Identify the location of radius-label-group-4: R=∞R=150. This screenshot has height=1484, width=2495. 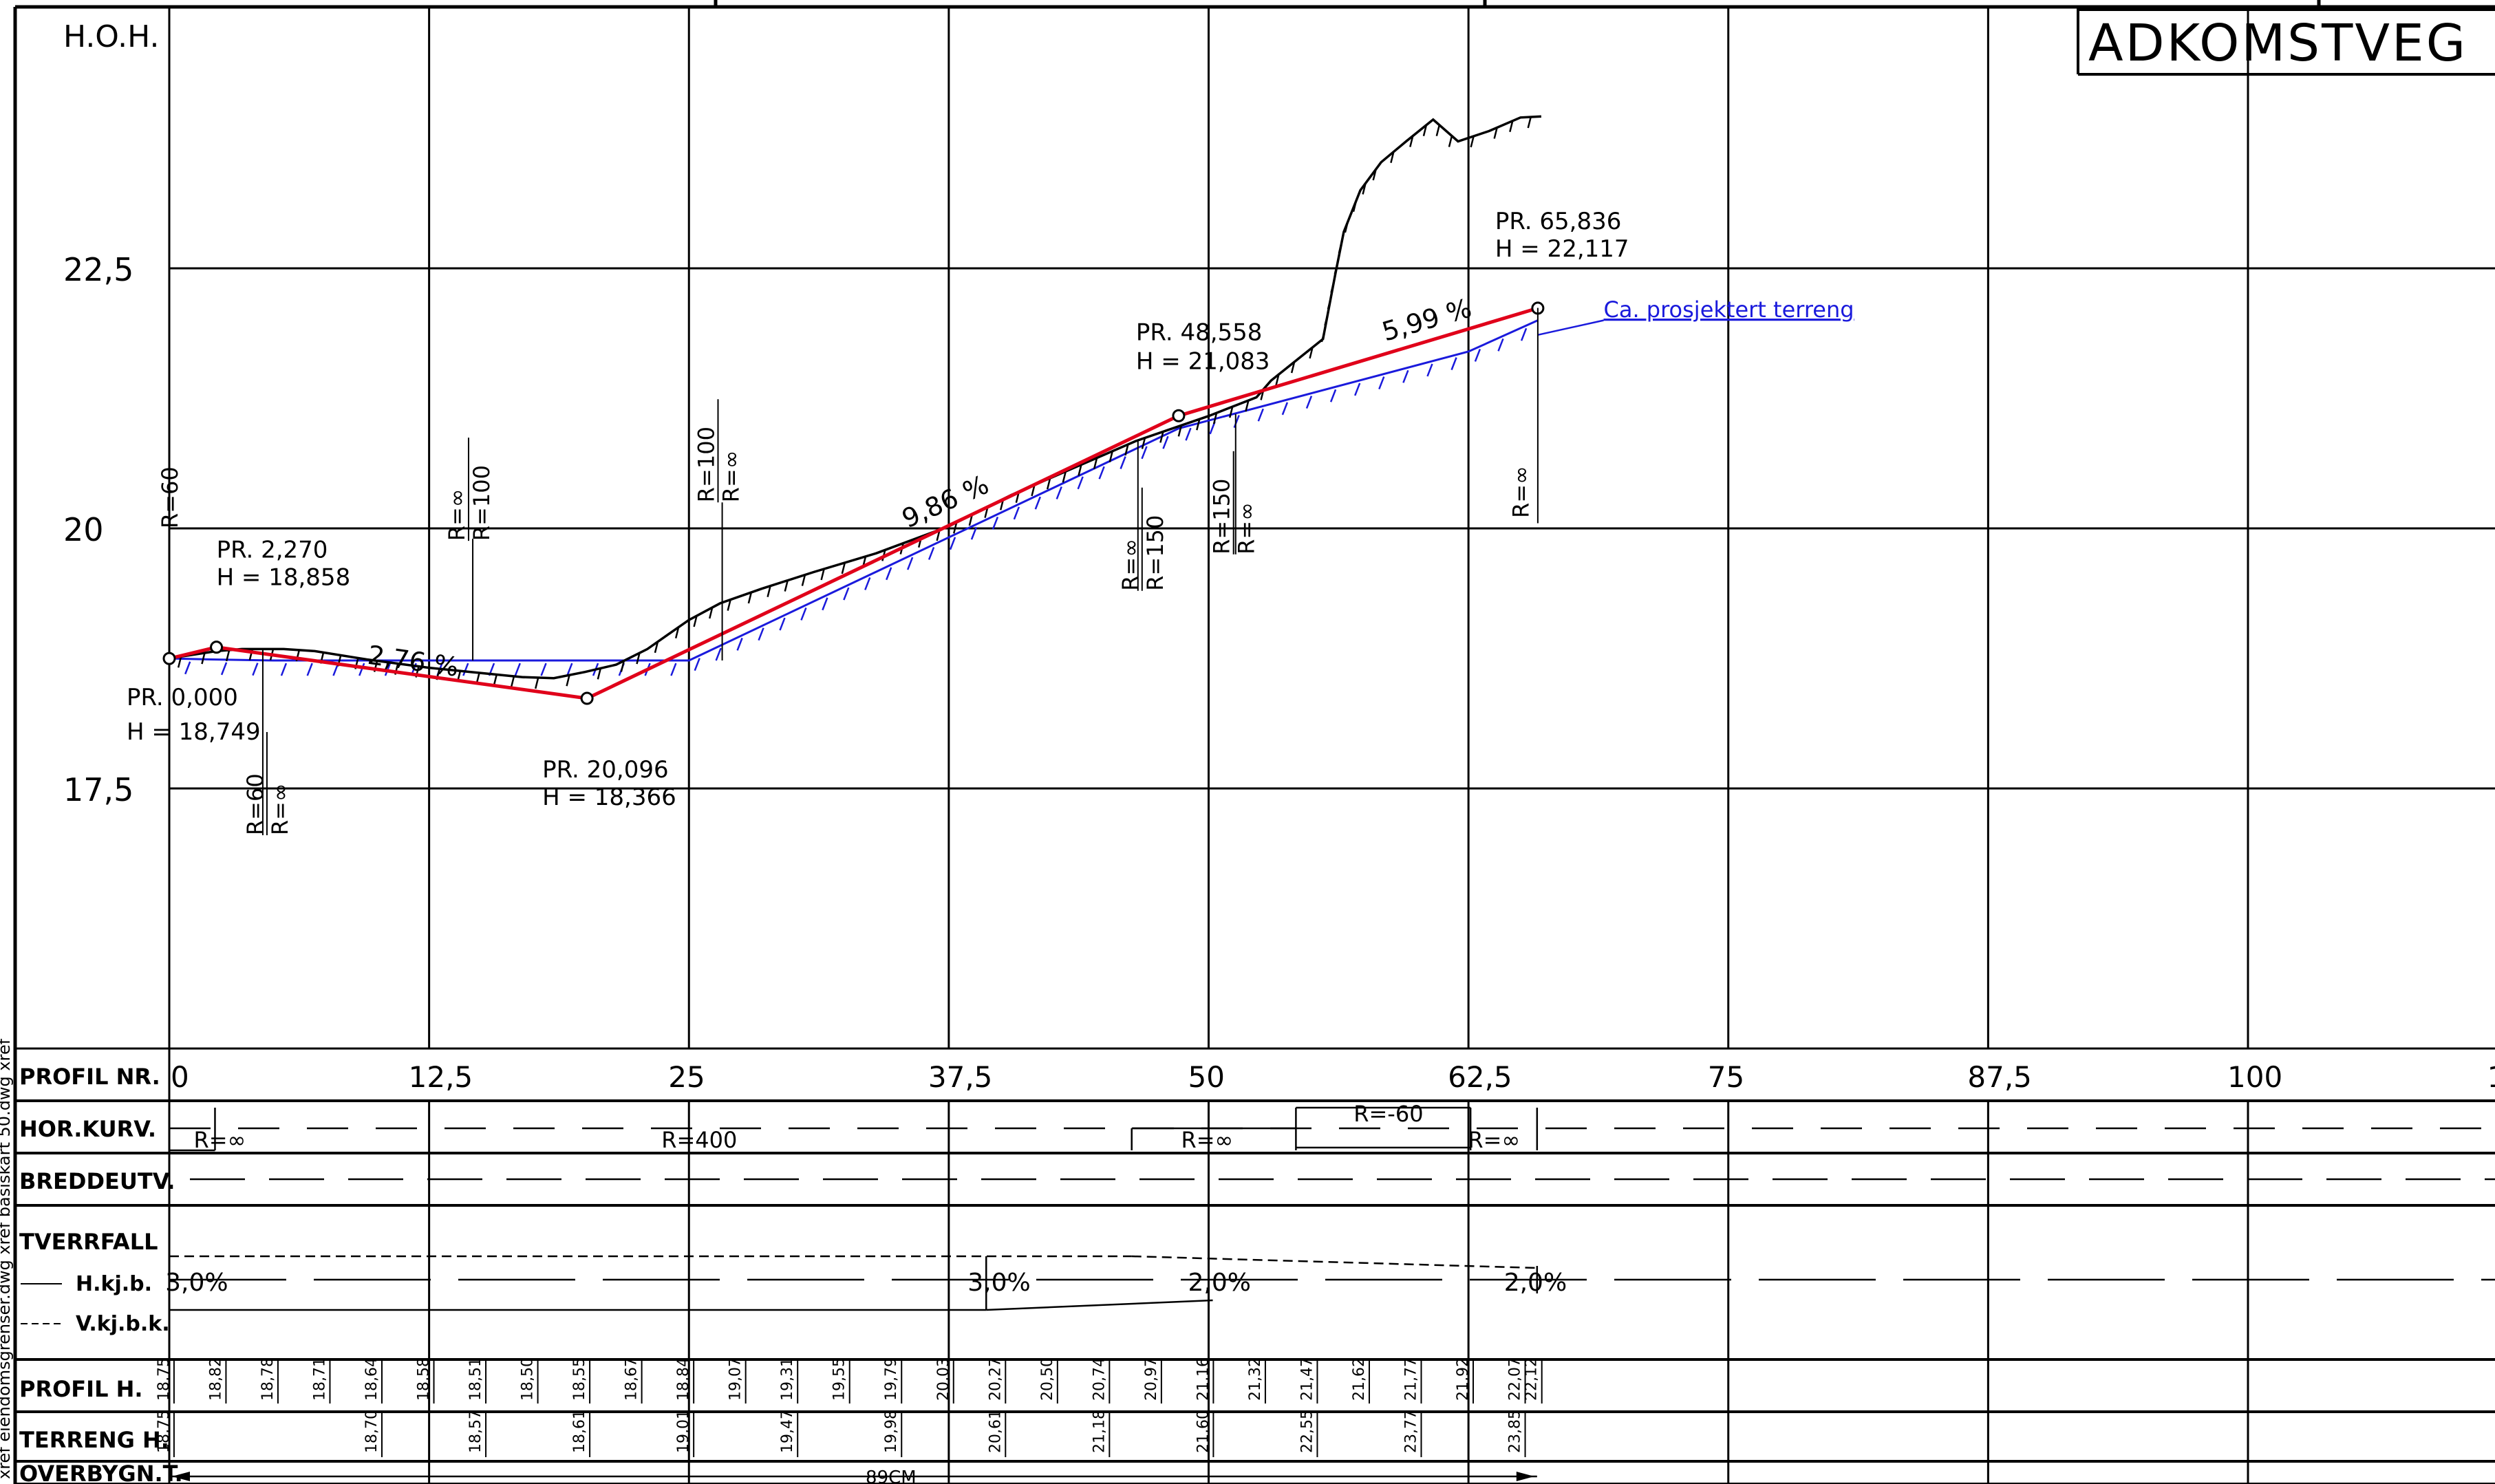
(1142, 539).